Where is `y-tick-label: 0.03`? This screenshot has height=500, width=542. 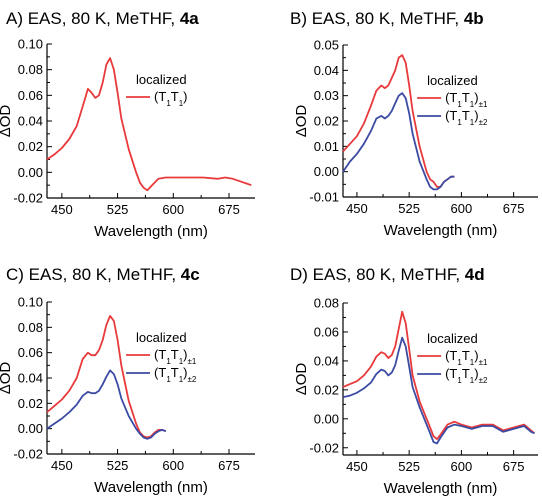 y-tick-label: 0.03 is located at coordinates (326, 95).